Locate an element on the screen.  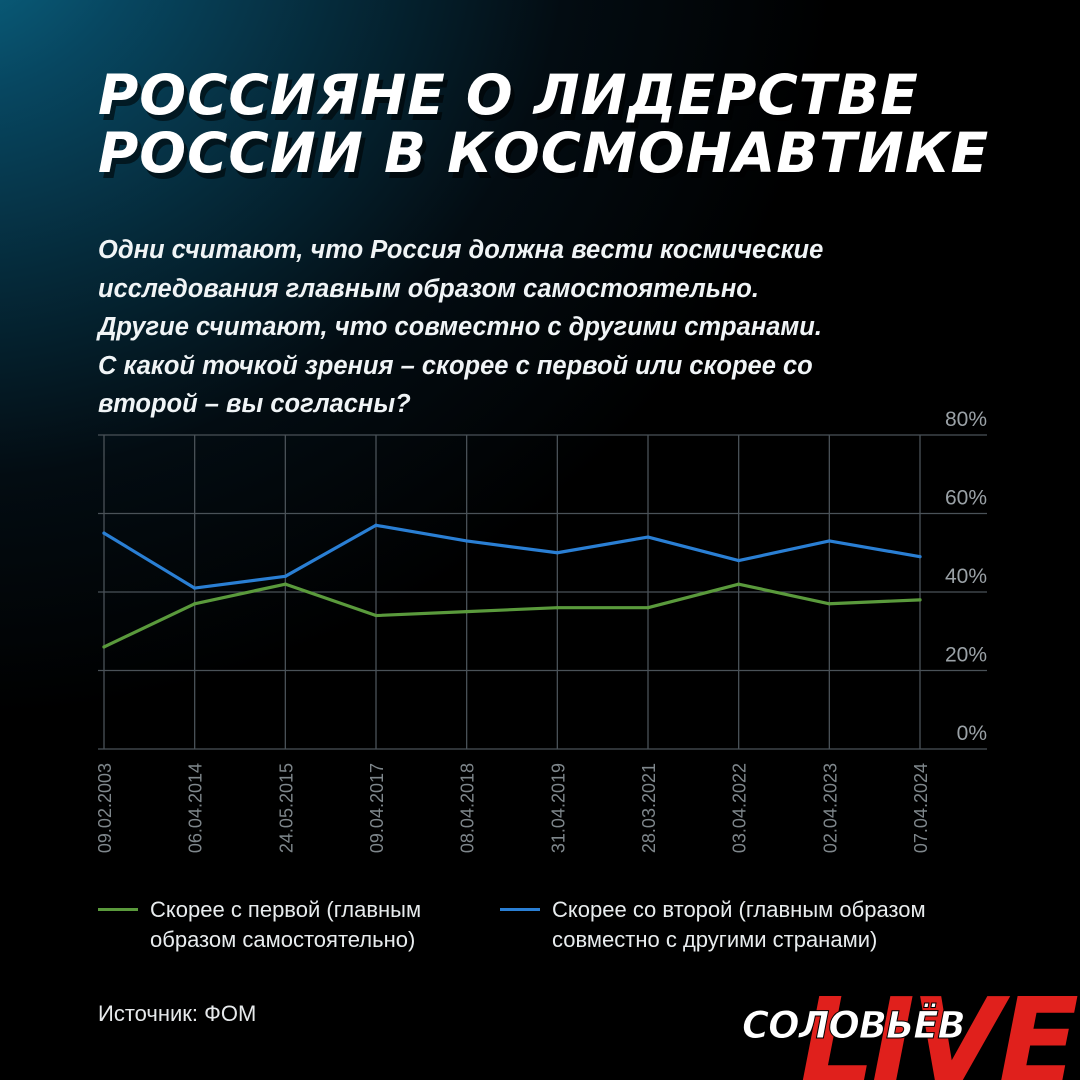
x-tick-label: 06.04.2014 is located at coordinates (196, 808).